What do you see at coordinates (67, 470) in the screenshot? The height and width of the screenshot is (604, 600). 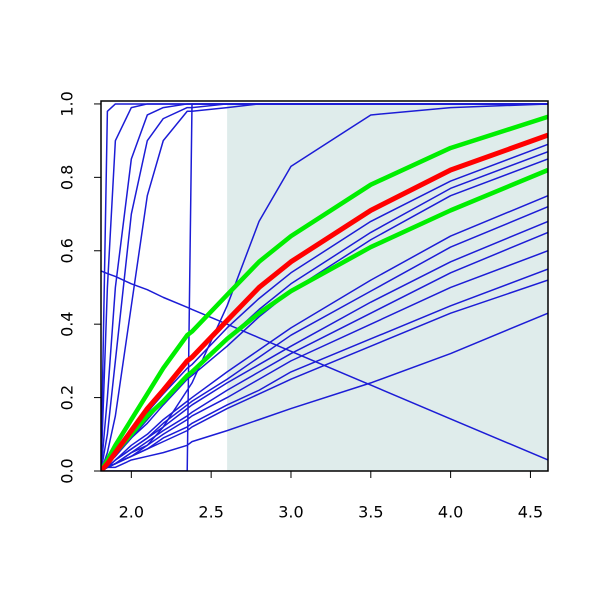 I see `y-tick-label: 0.0` at bounding box center [67, 470].